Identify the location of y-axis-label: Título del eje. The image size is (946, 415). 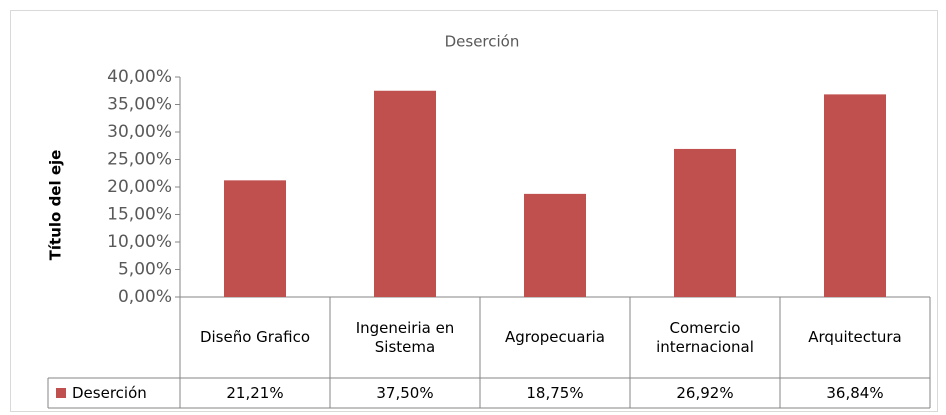
(56, 205).